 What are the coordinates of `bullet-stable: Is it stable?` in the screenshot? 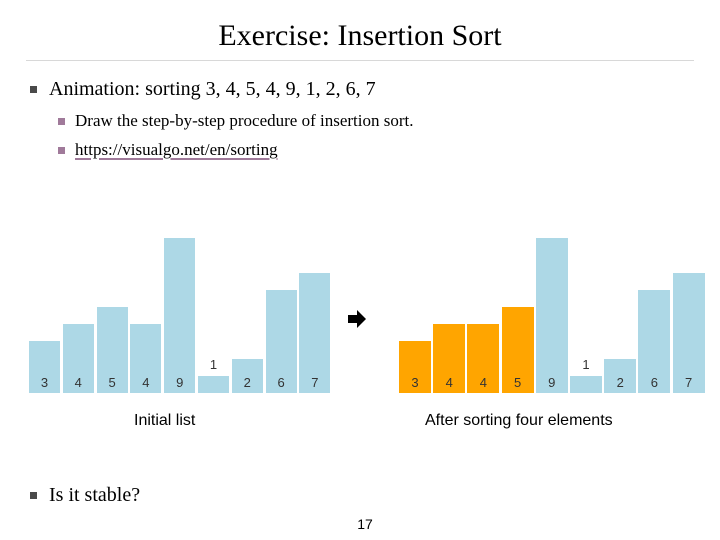 It's located at (85, 495).